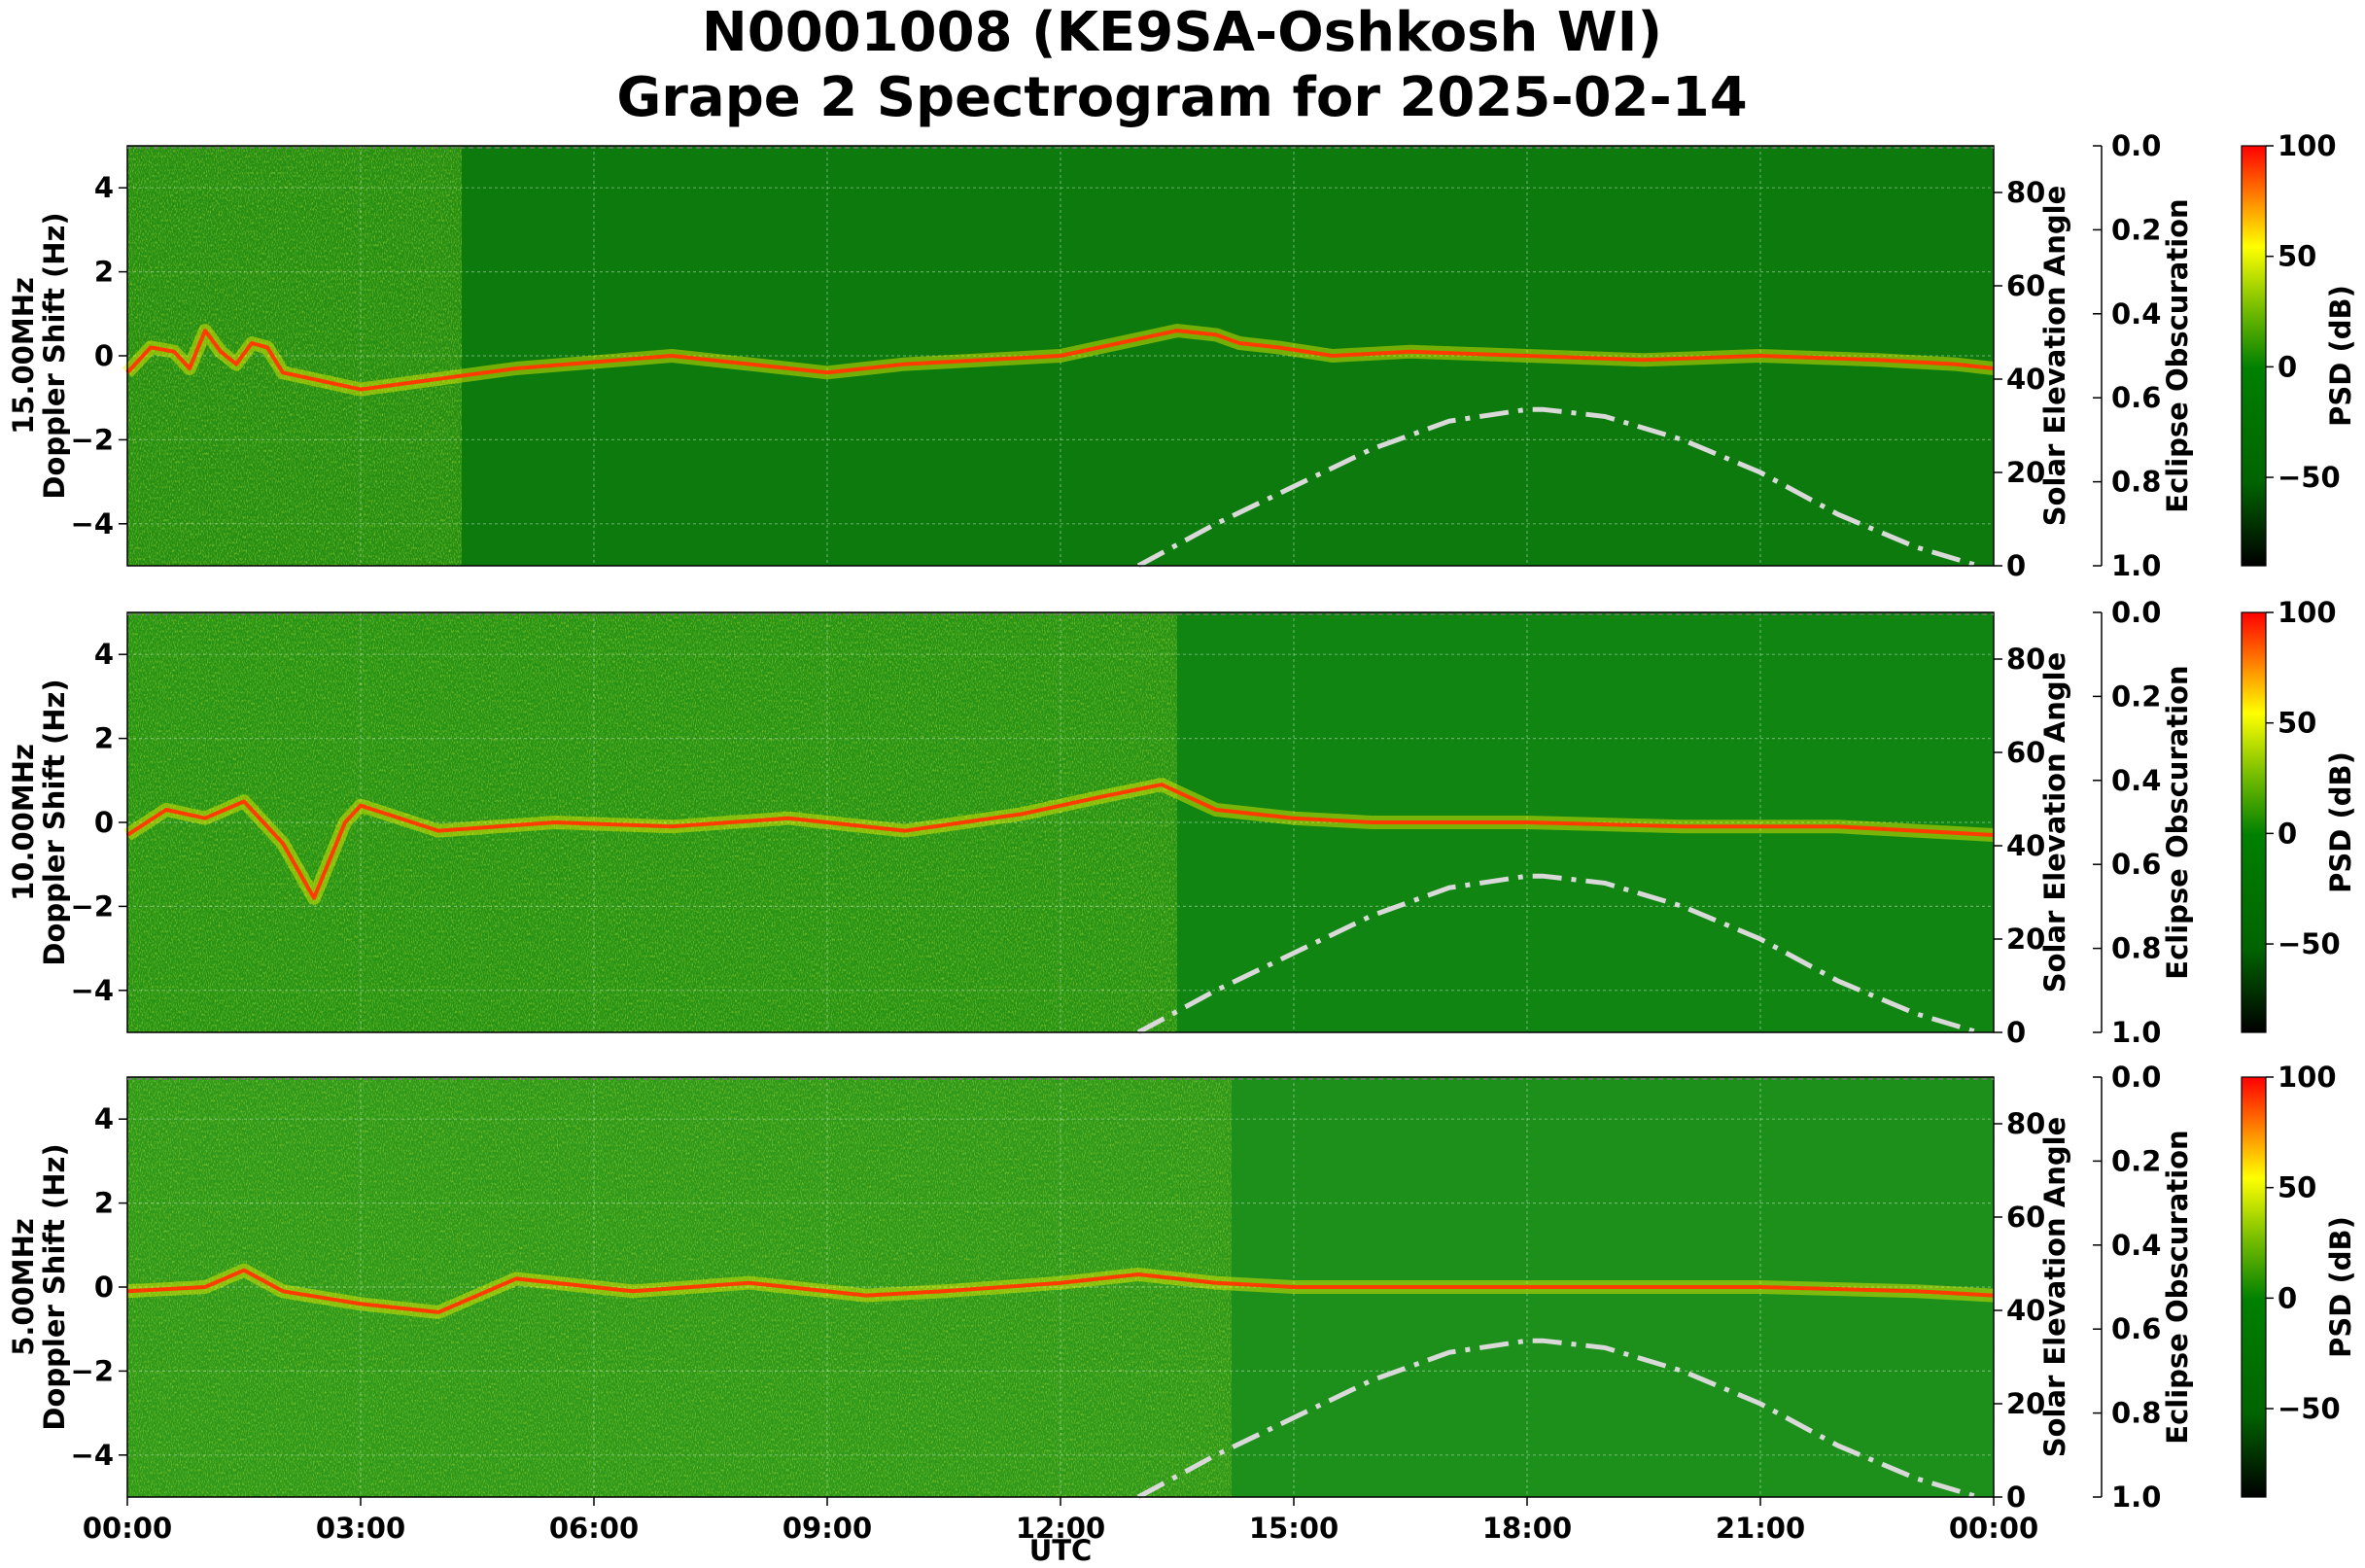 The image size is (2365, 1568). Describe the element at coordinates (594, 1528) in the screenshot. I see `x-tick-label: 06:00` at that location.